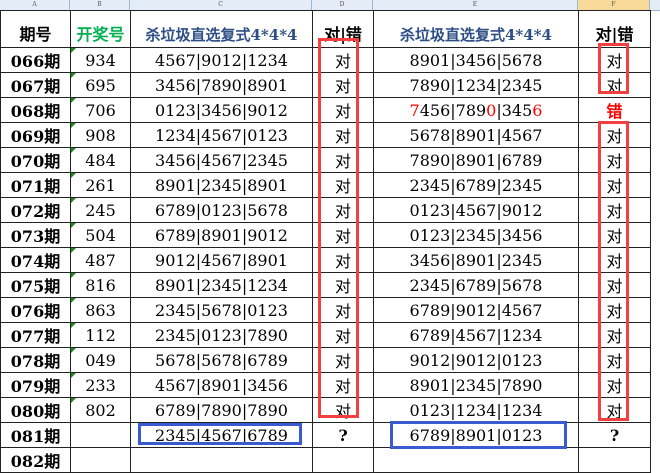 The width and height of the screenshot is (660, 473). Describe the element at coordinates (35, 310) in the screenshot. I see `period-cell: 076期` at that location.